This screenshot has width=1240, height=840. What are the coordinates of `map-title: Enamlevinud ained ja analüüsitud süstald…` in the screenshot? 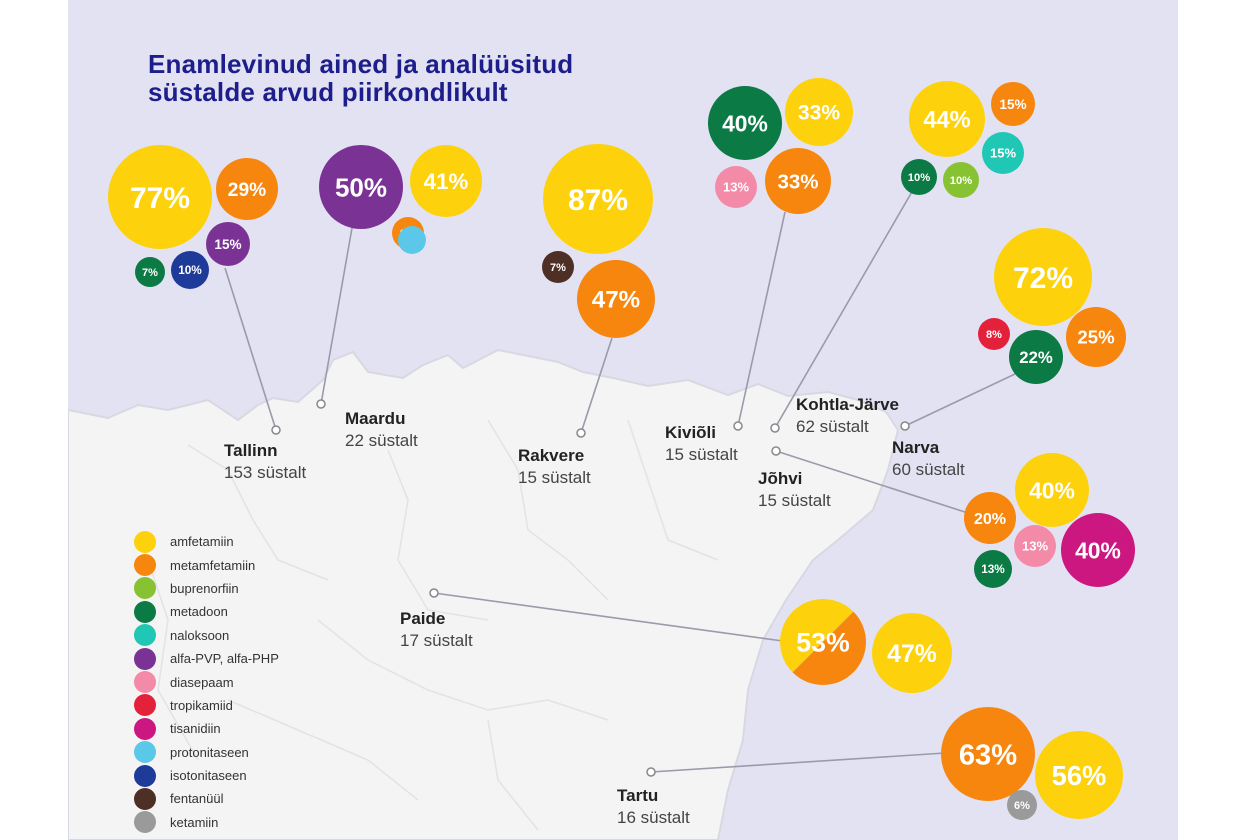 It's located at (360, 78).